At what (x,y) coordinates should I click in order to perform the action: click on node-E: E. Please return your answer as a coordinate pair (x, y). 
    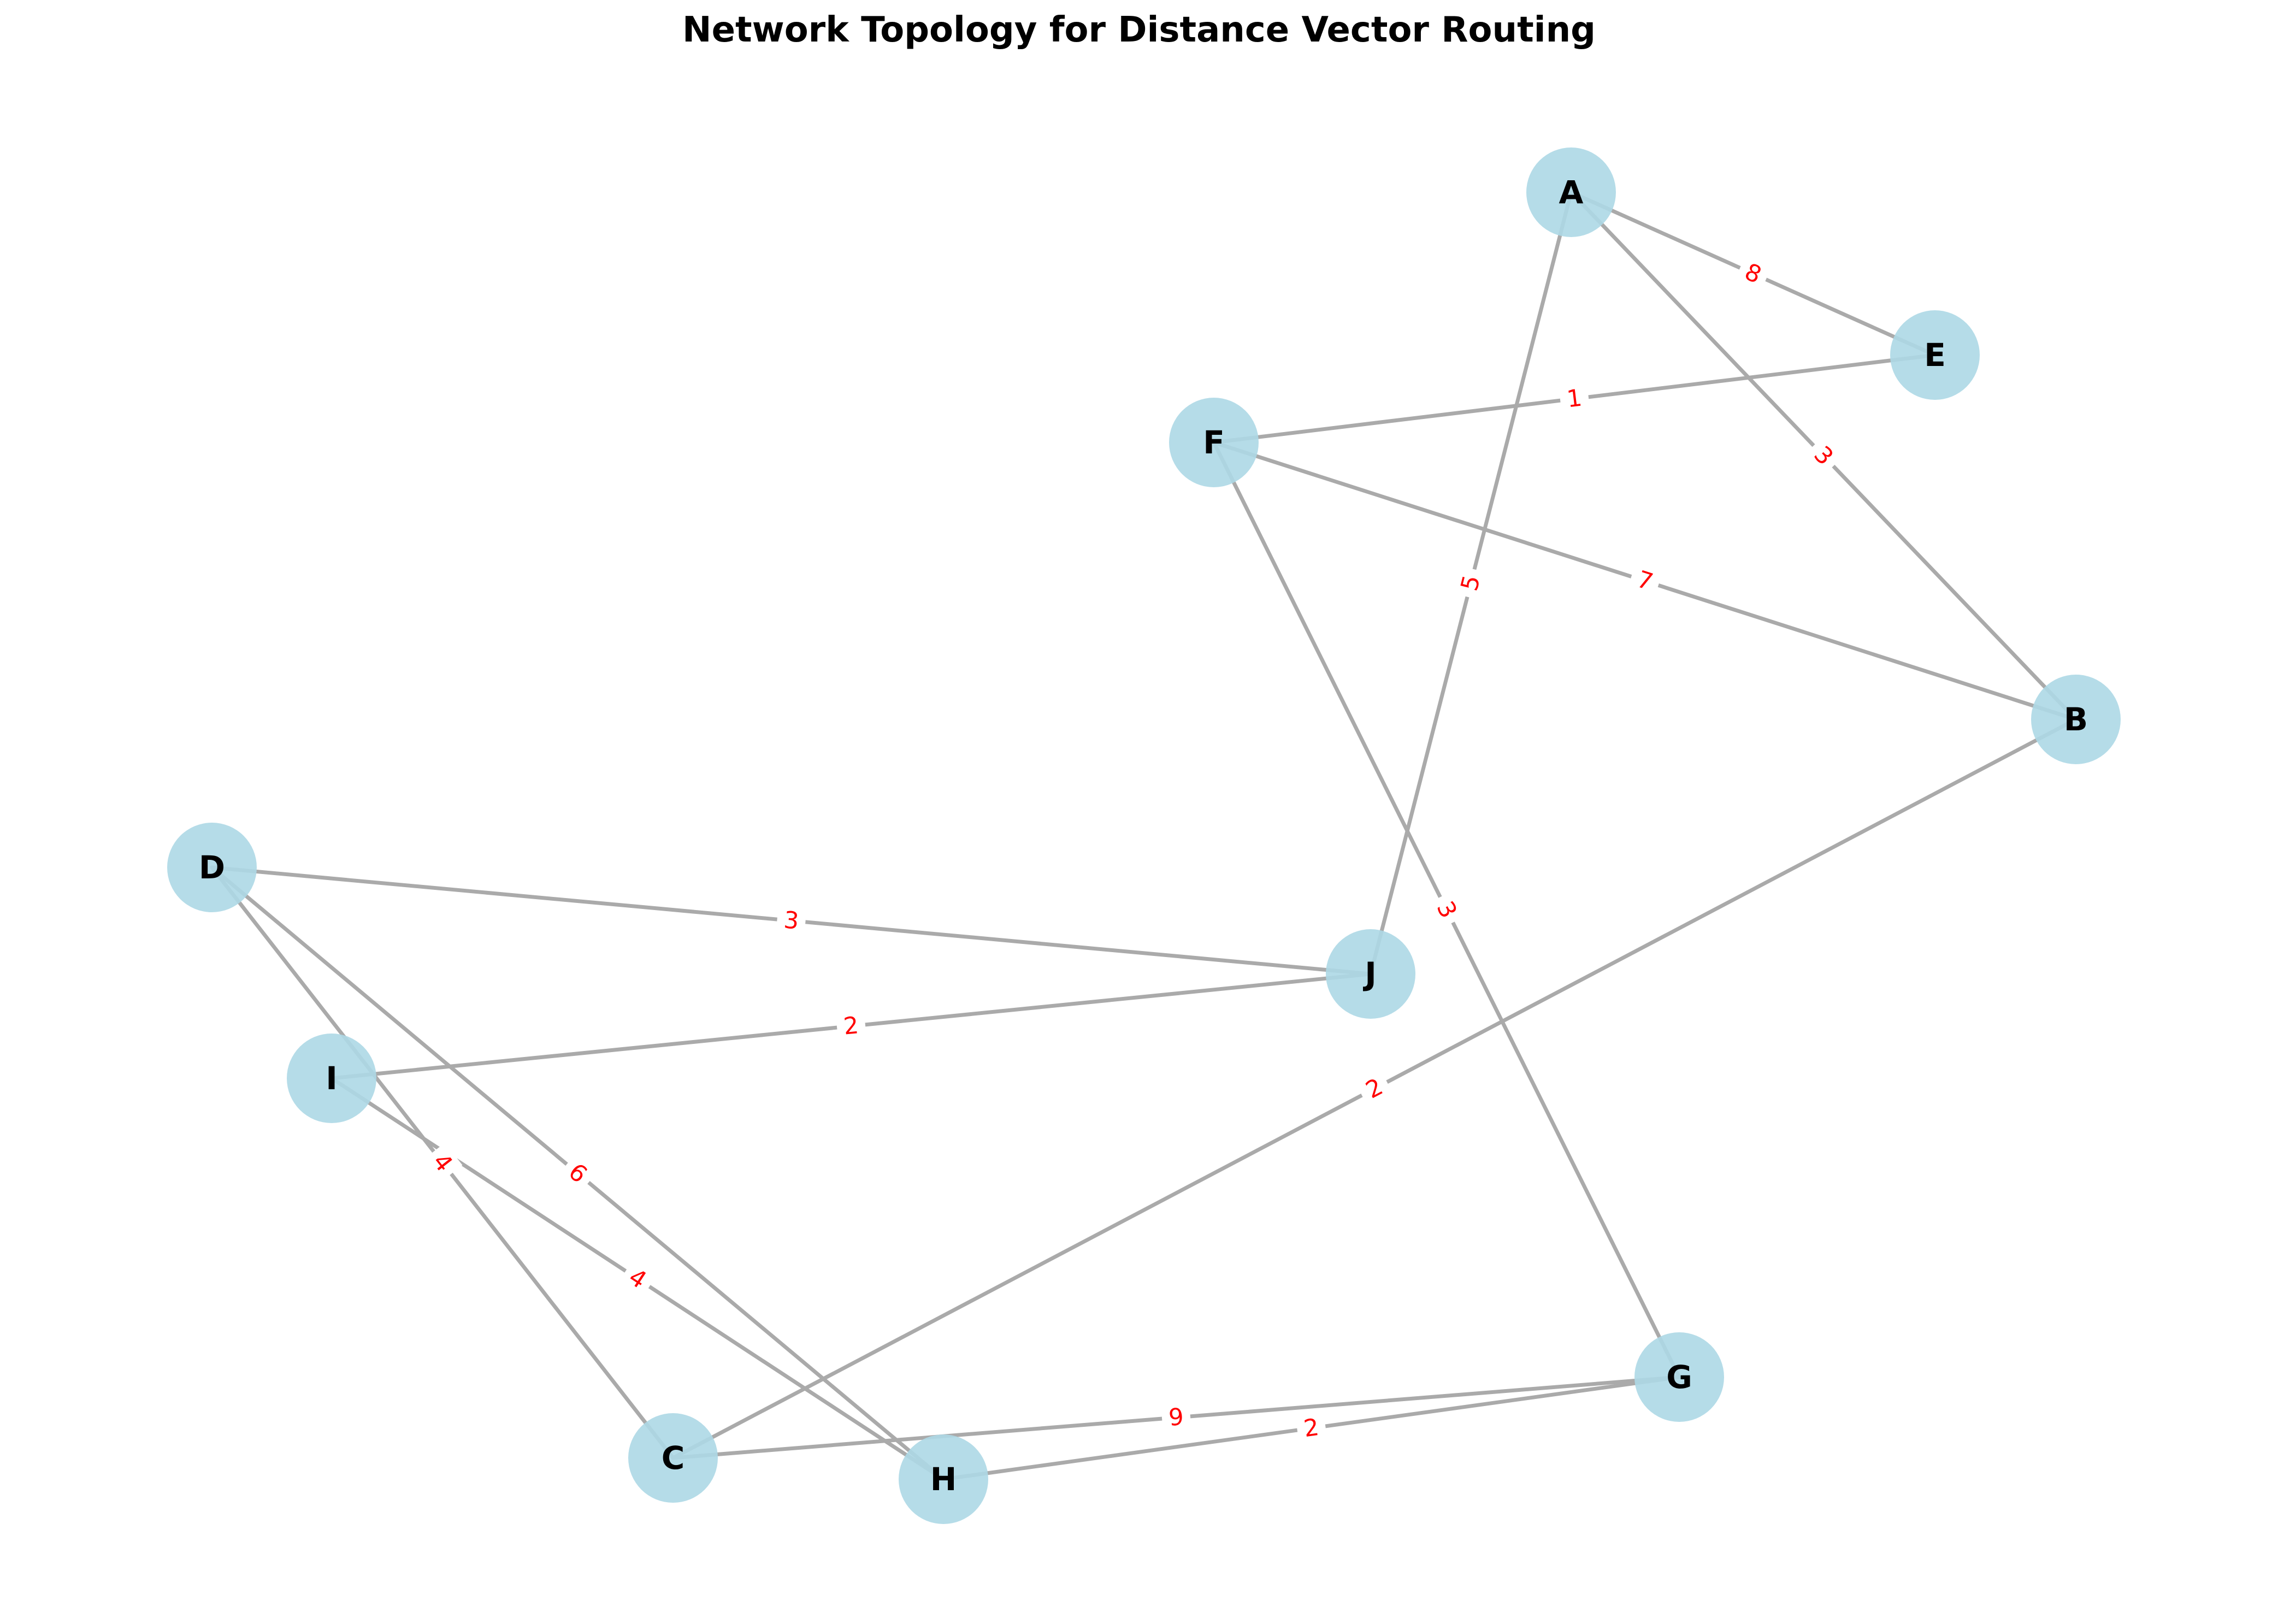
    Looking at the image, I should click on (1935, 355).